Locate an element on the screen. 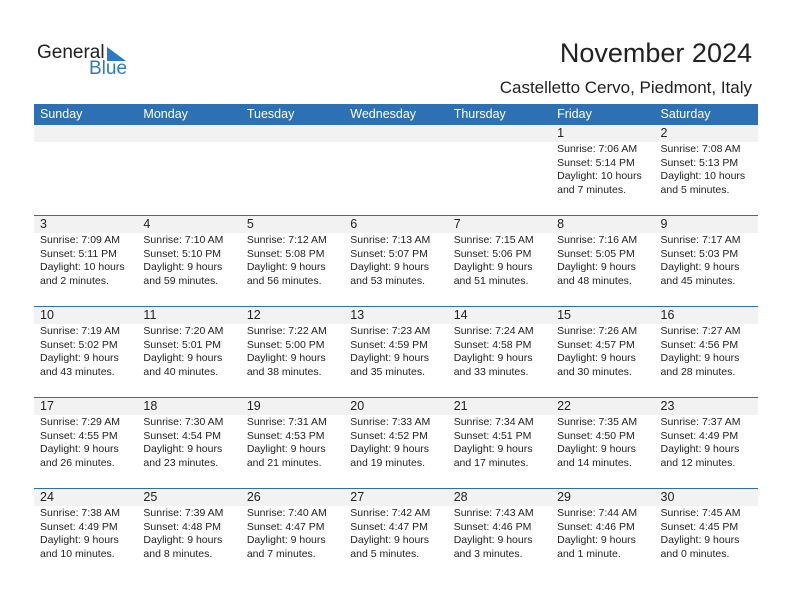 This screenshot has height=612, width=792. sunrise-text: Sunrise: 7:23 AM is located at coordinates (390, 331).